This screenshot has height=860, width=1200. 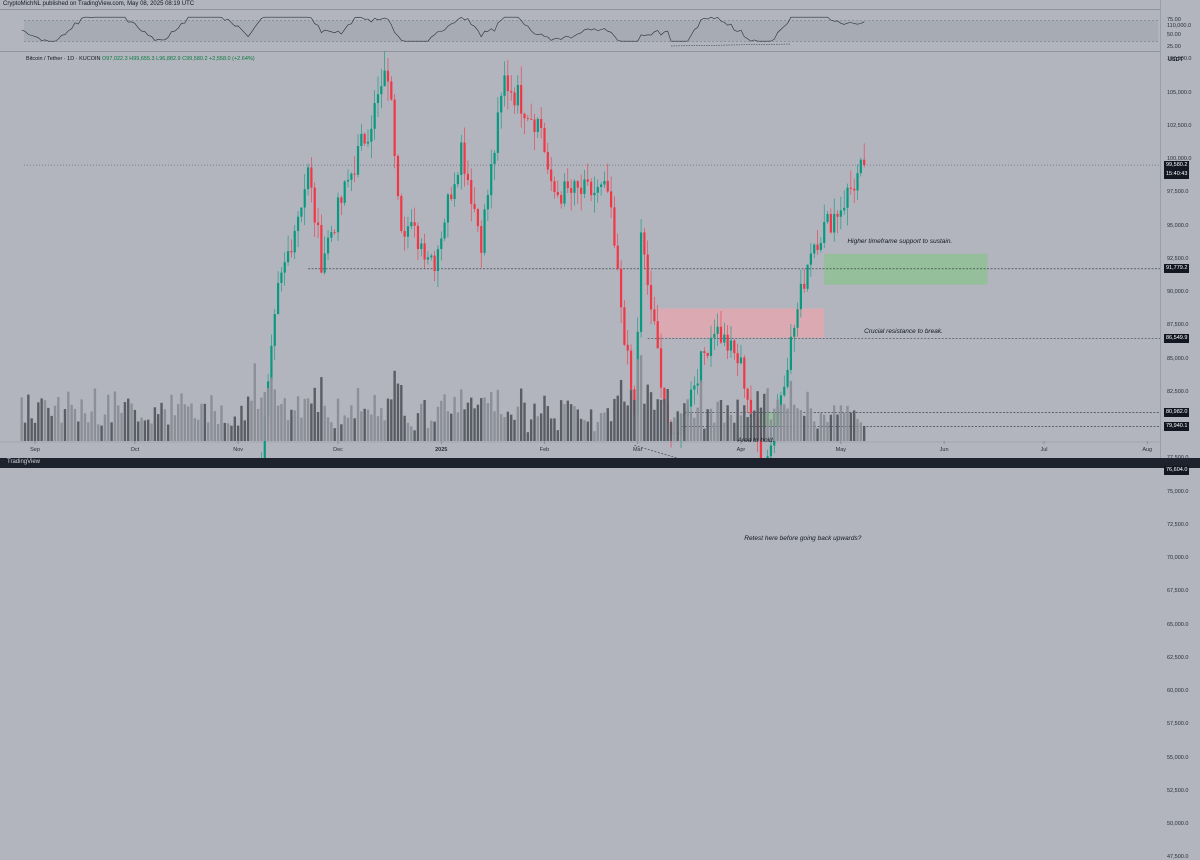 I want to click on x-tick-label: Dec, so click(x=338, y=450).